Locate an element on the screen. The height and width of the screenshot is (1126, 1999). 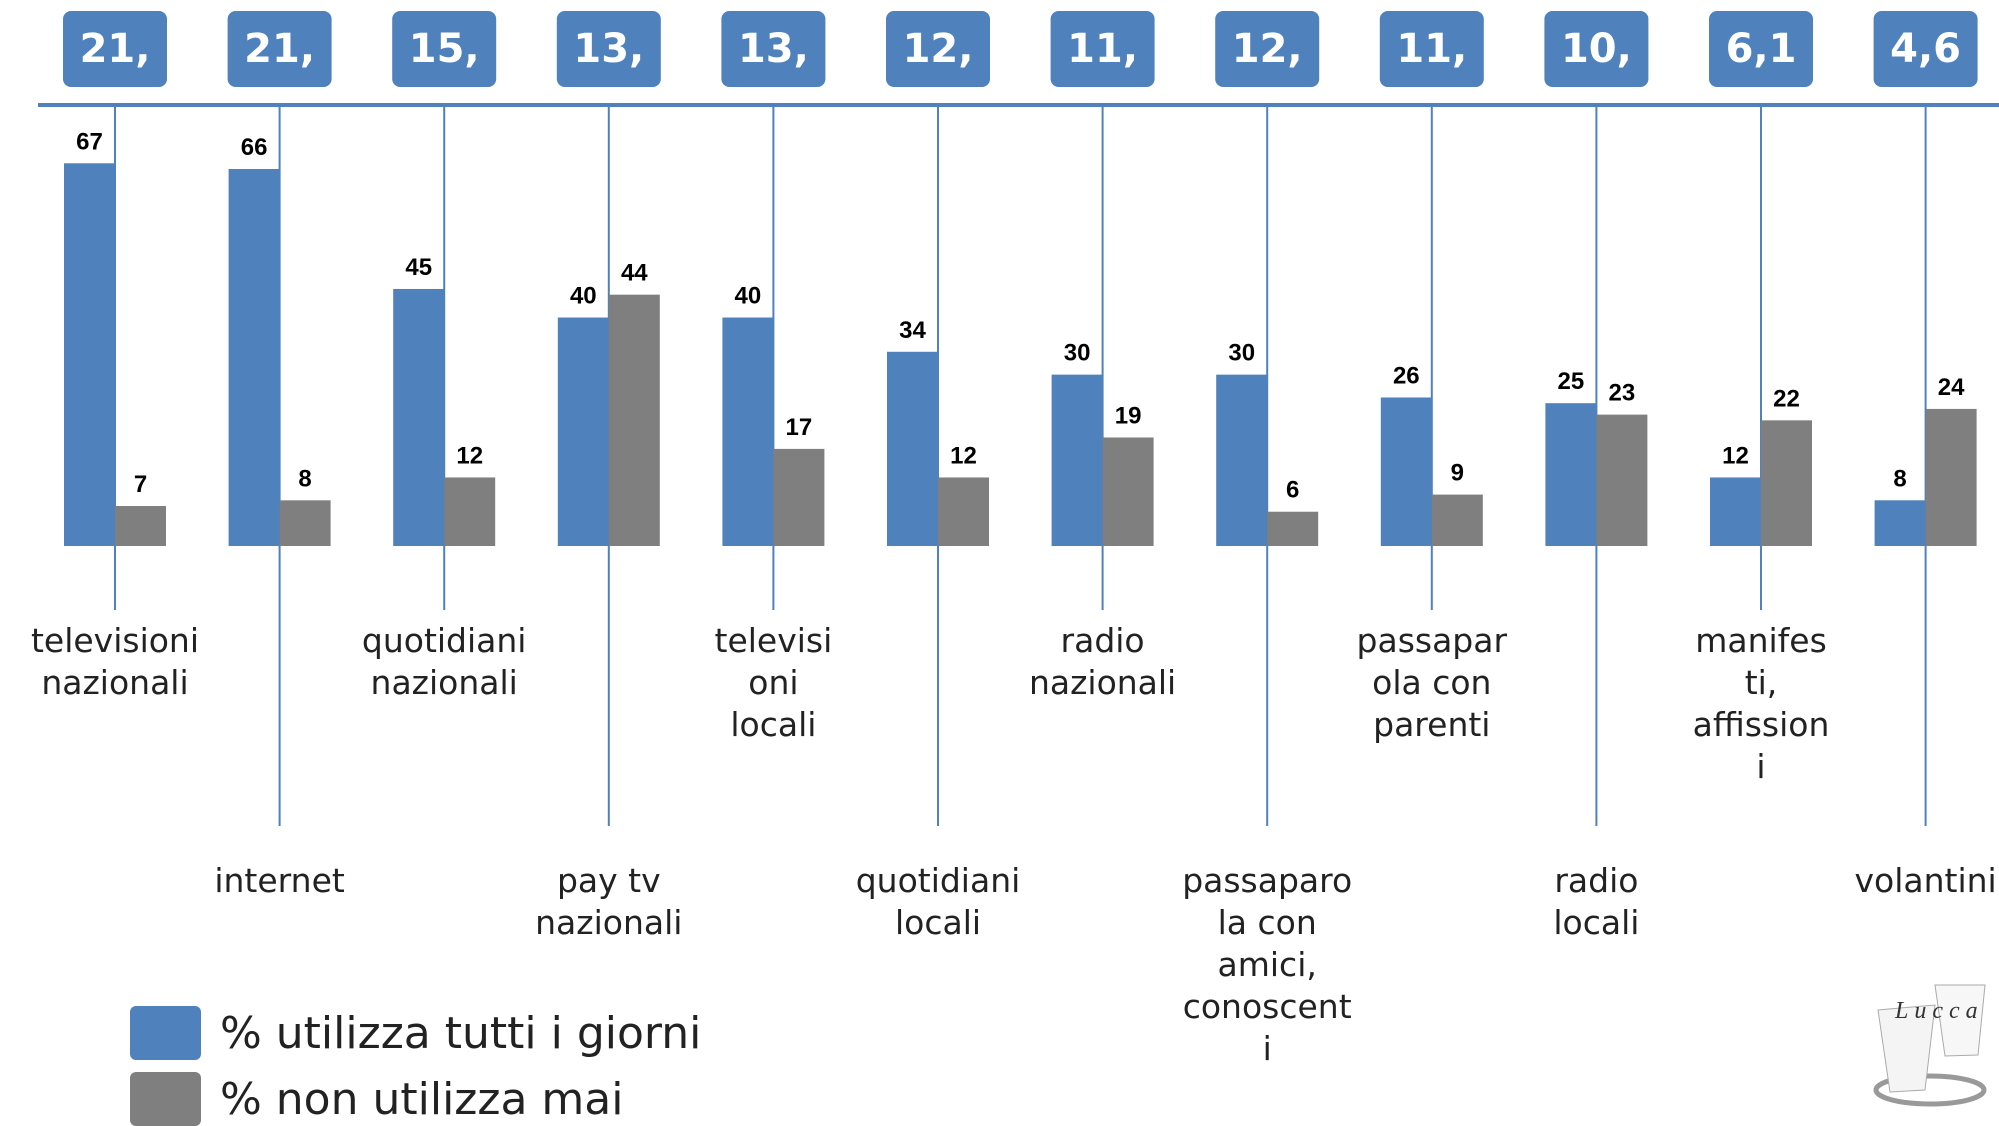
category-label: radio locali is located at coordinates (1596, 901).